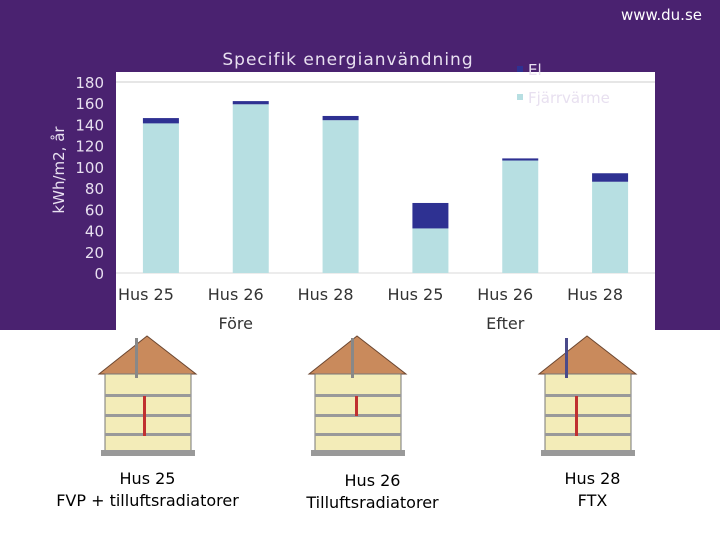 The image size is (720, 540). I want to click on y-tick-label: 0, so click(99, 274).